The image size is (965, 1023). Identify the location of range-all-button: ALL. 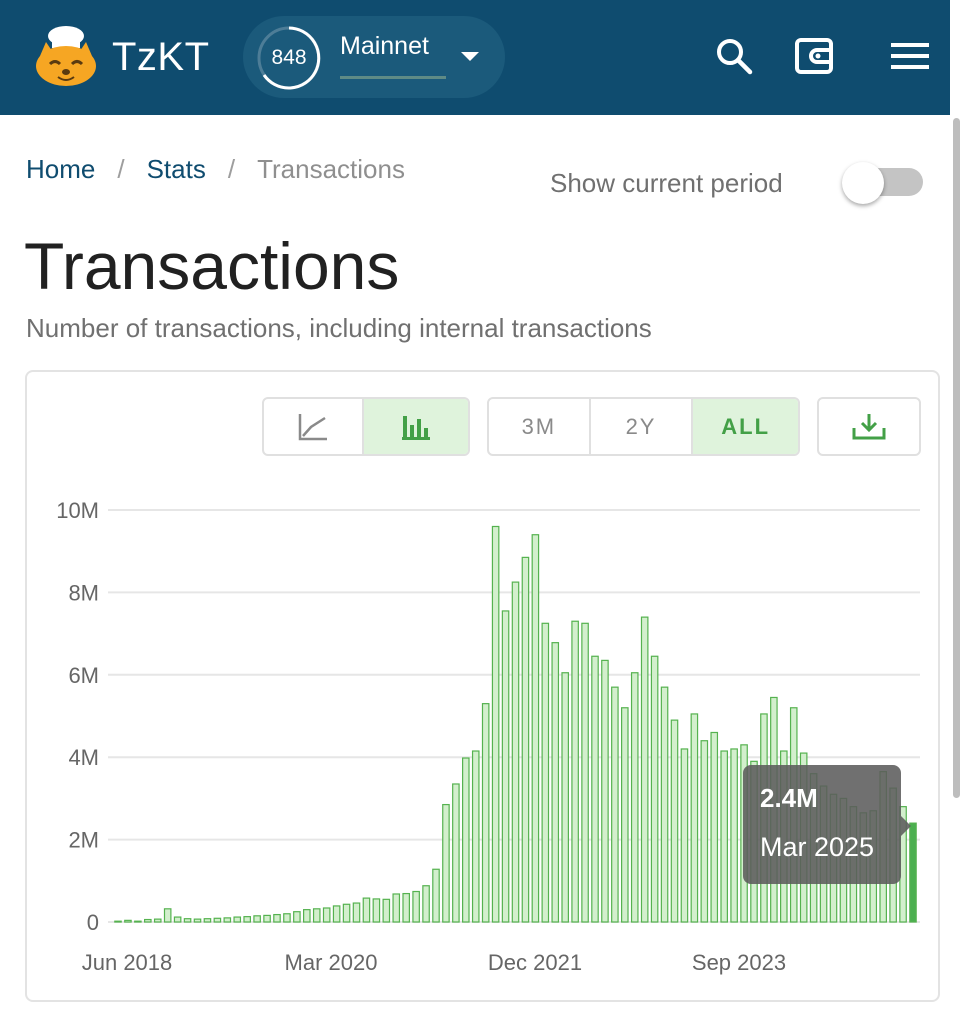
(745, 426).